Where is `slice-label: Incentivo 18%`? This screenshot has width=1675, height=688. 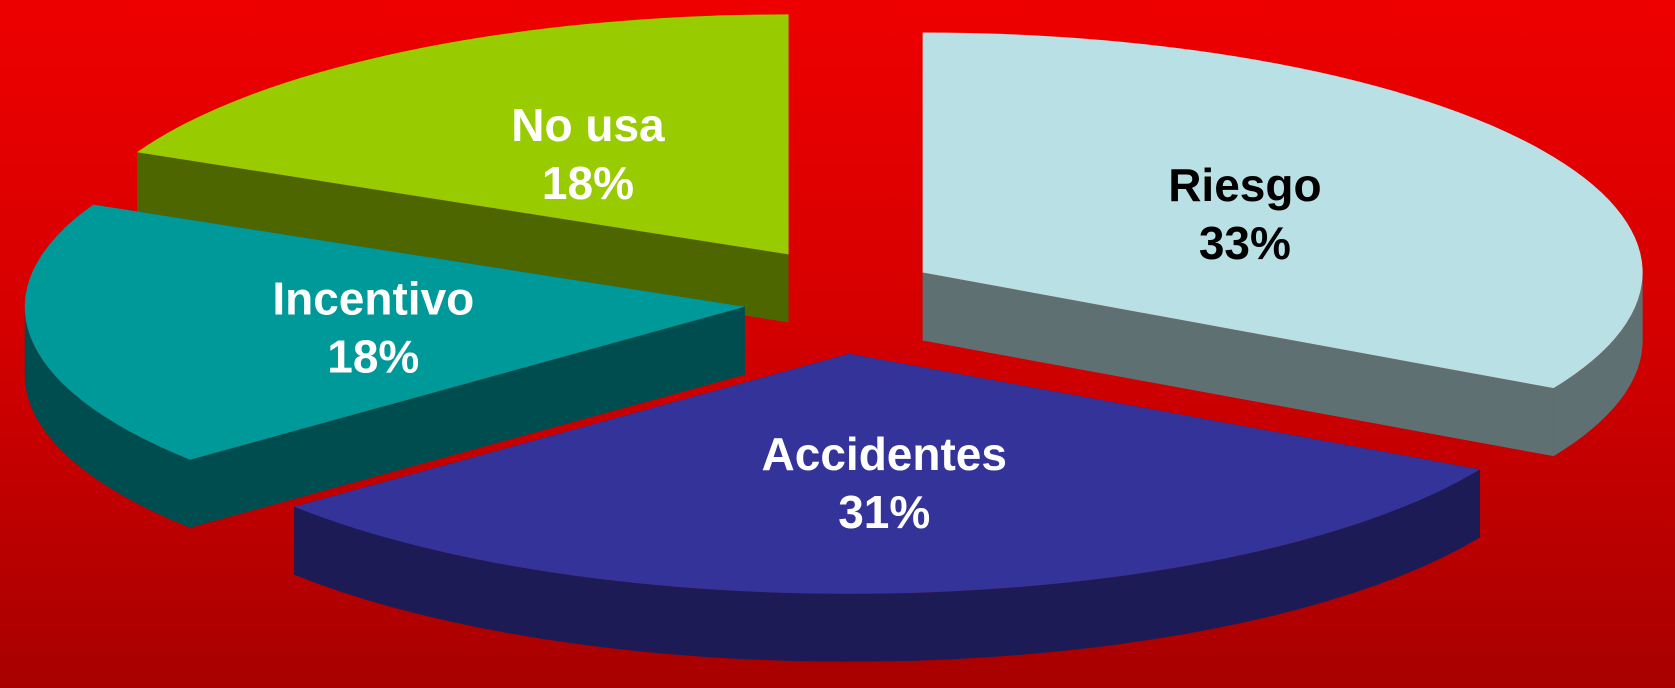
slice-label: Incentivo 18% is located at coordinates (373, 327).